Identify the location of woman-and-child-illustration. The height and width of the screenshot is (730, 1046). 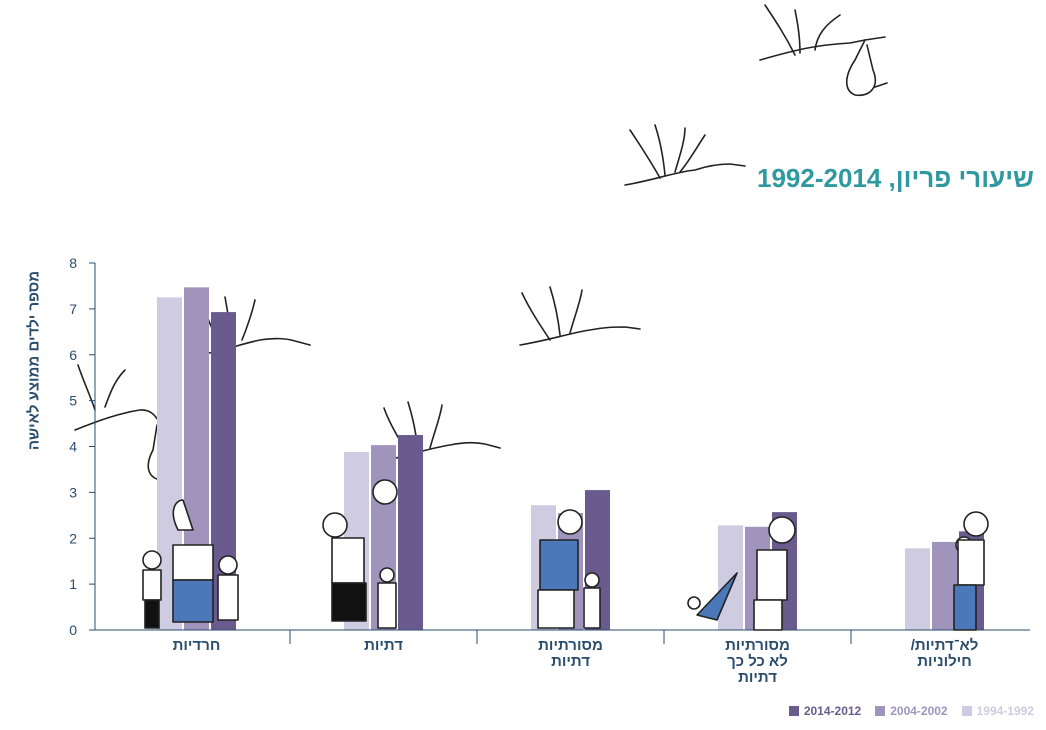
(569, 569).